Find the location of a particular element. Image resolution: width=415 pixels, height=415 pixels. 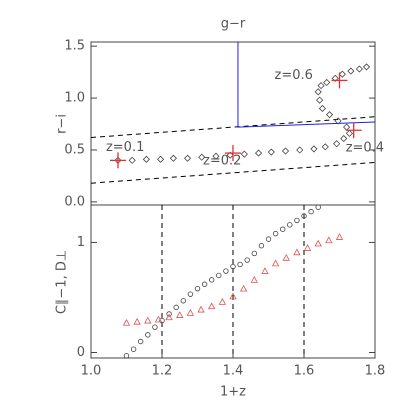

annotation: z=0.6 is located at coordinates (294, 75).